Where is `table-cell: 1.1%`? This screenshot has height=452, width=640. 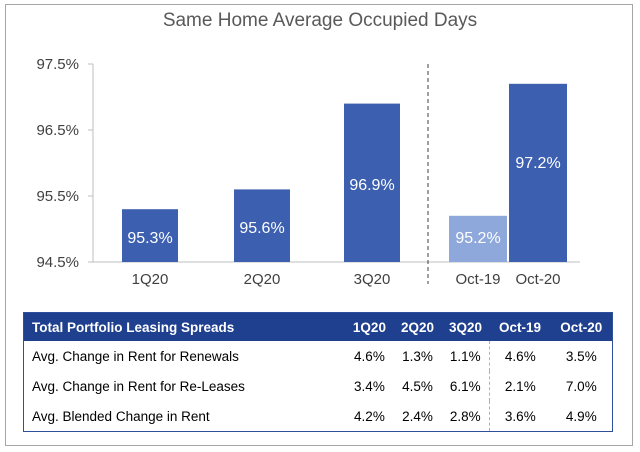 table-cell: 1.1% is located at coordinates (465, 356).